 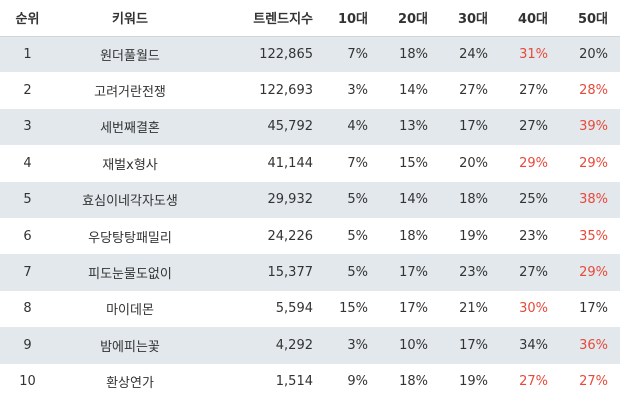 I want to click on age-50s-cell: 38%, so click(x=590, y=199).